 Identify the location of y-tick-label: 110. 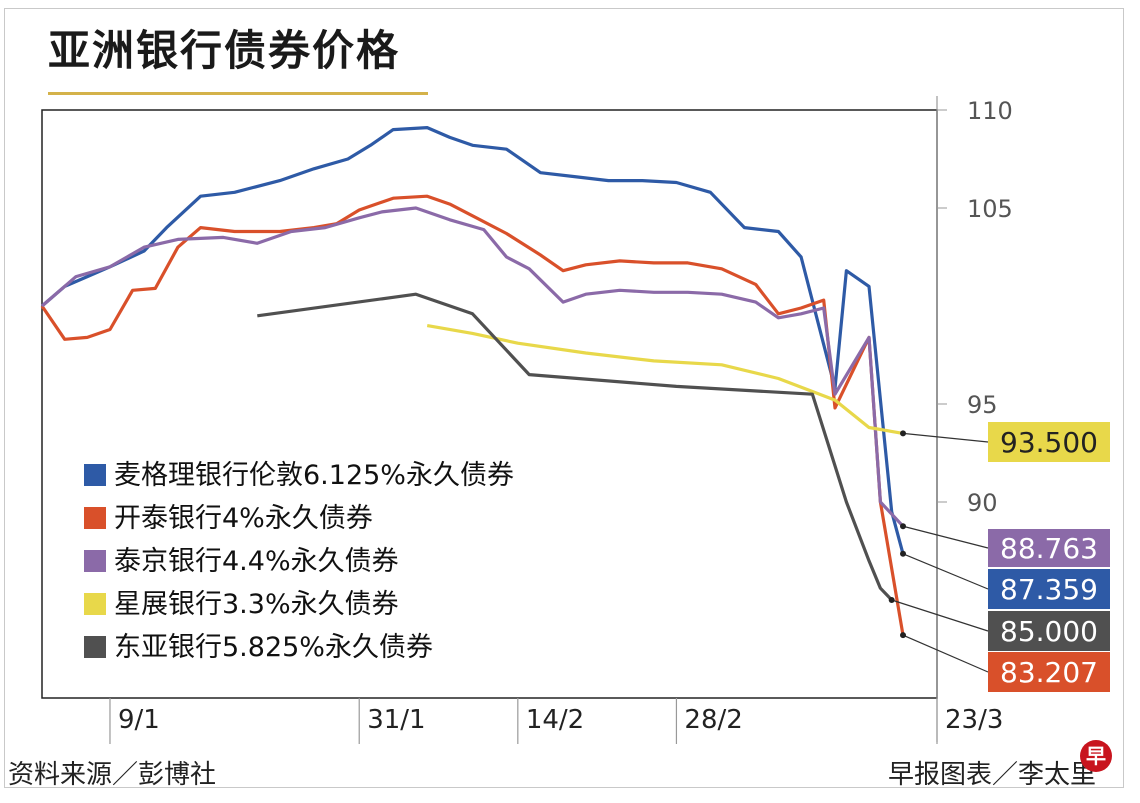
(990, 111).